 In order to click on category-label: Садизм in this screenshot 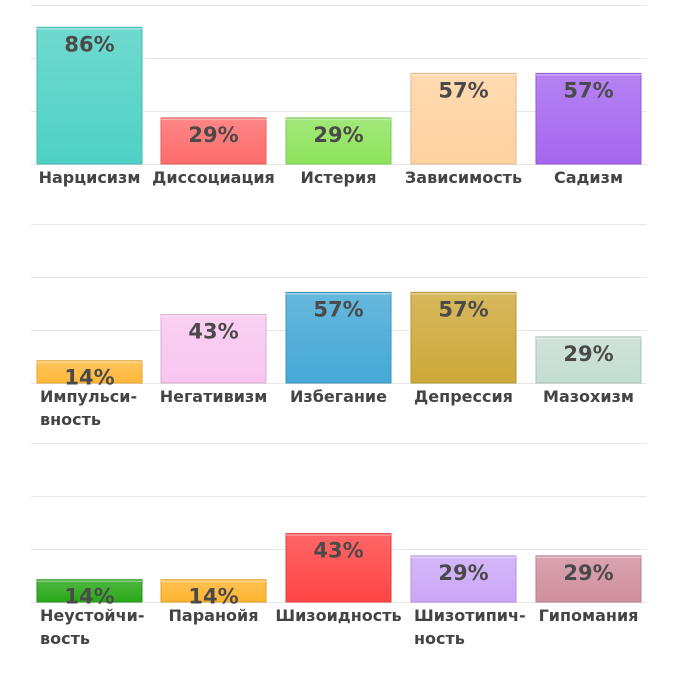, I will do `click(588, 177)`.